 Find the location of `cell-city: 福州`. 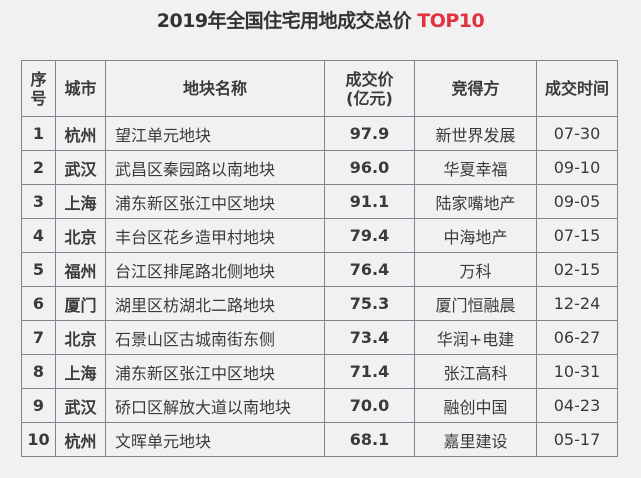

cell-city: 福州 is located at coordinates (80, 269).